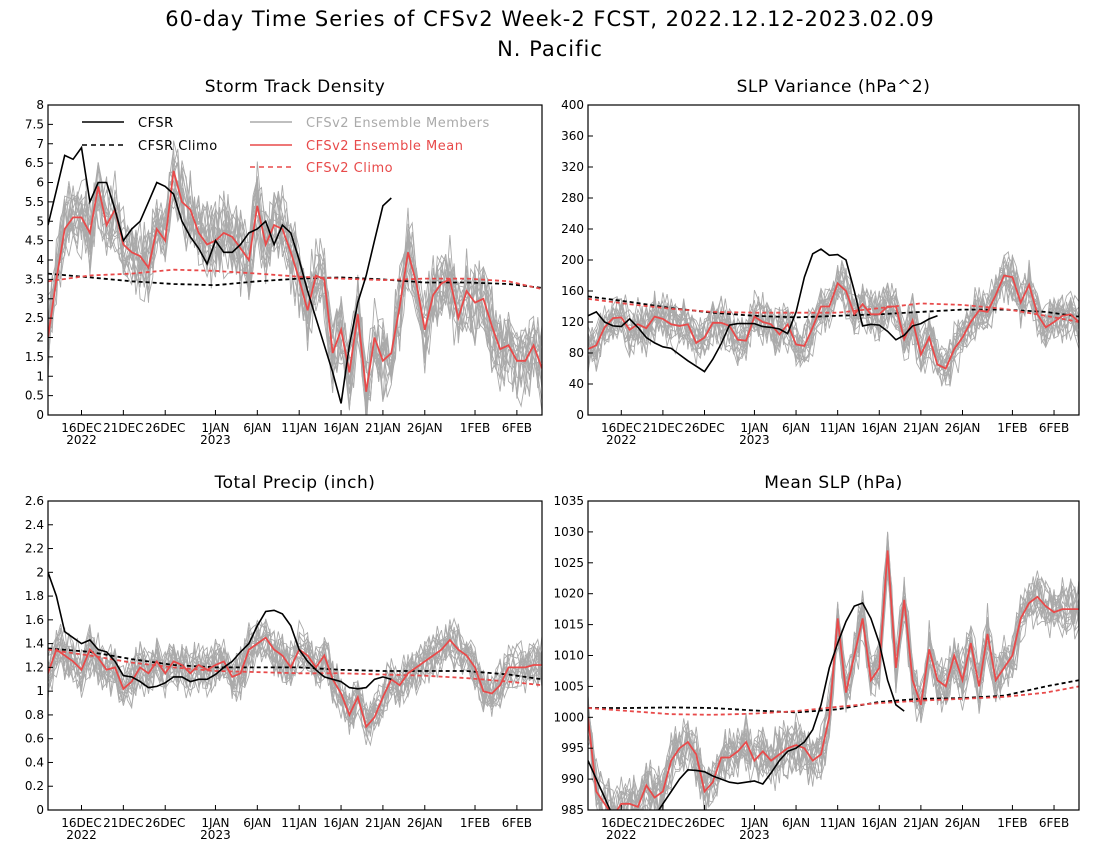  What do you see at coordinates (34, 318) in the screenshot?
I see `y-tick-label: 2.5` at bounding box center [34, 318].